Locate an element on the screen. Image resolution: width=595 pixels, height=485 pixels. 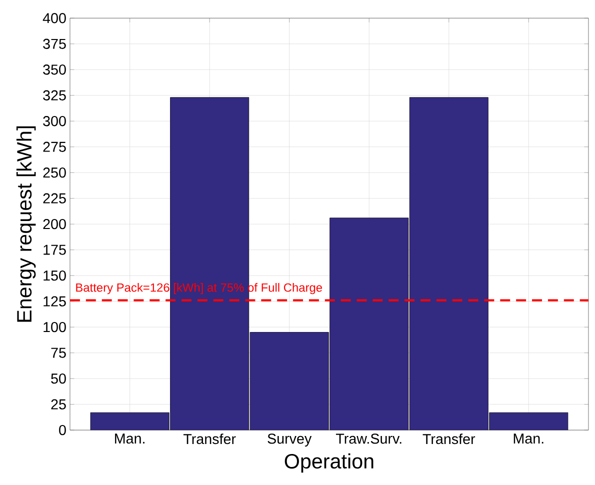
y-tick-label: 375 is located at coordinates (54, 43).